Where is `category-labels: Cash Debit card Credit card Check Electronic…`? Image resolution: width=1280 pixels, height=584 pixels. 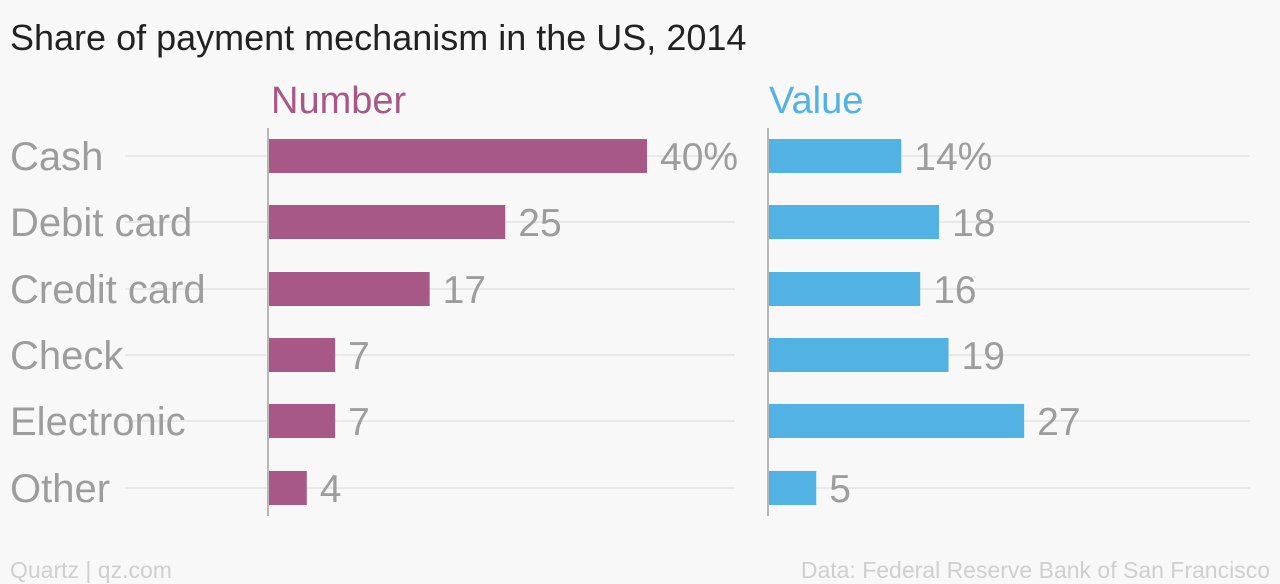 category-labels: Cash Debit card Credit card Check Electronic… is located at coordinates (108, 323).